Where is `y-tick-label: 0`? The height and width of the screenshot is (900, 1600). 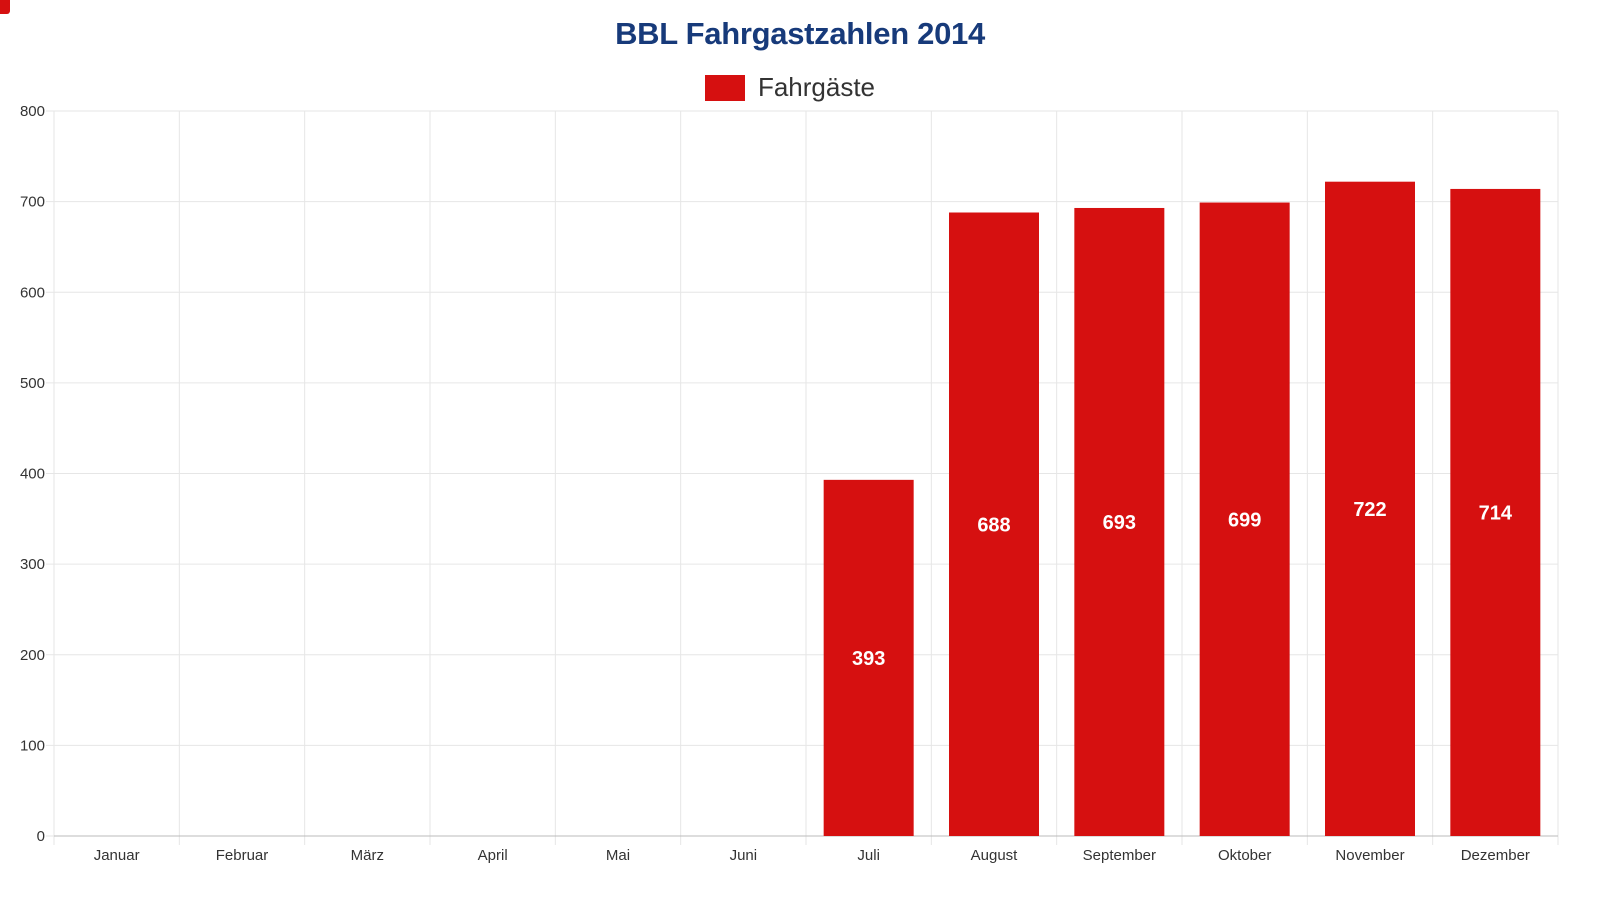
y-tick-label: 0 is located at coordinates (41, 836).